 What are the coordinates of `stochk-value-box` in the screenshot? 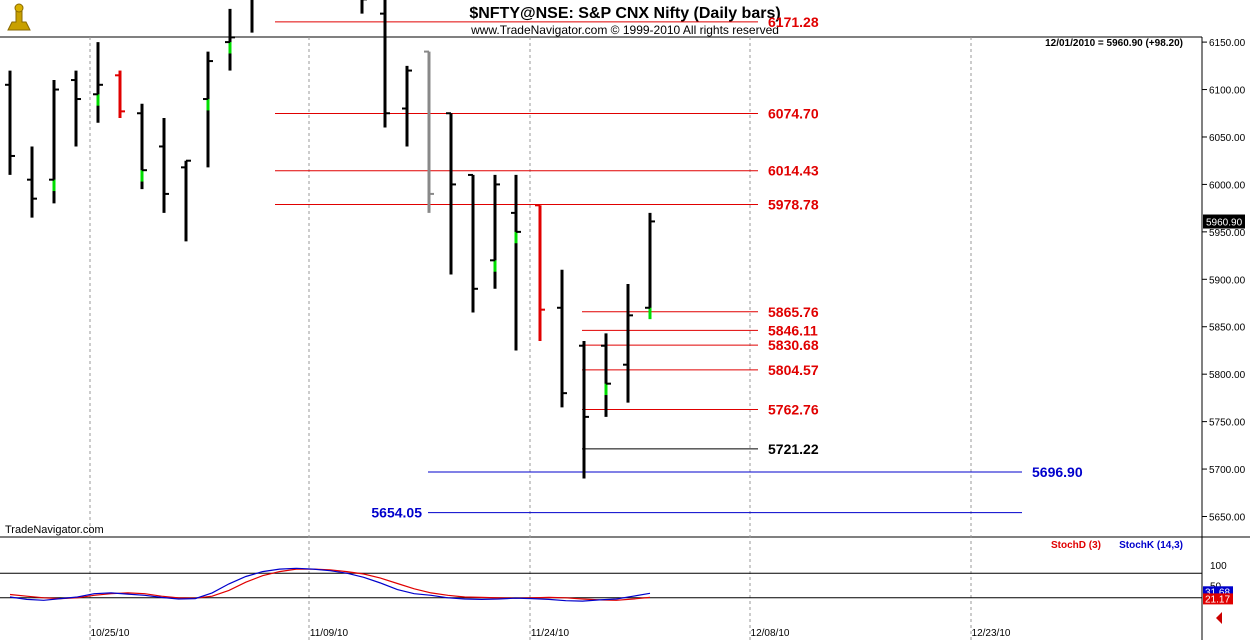 It's located at (1218, 592).